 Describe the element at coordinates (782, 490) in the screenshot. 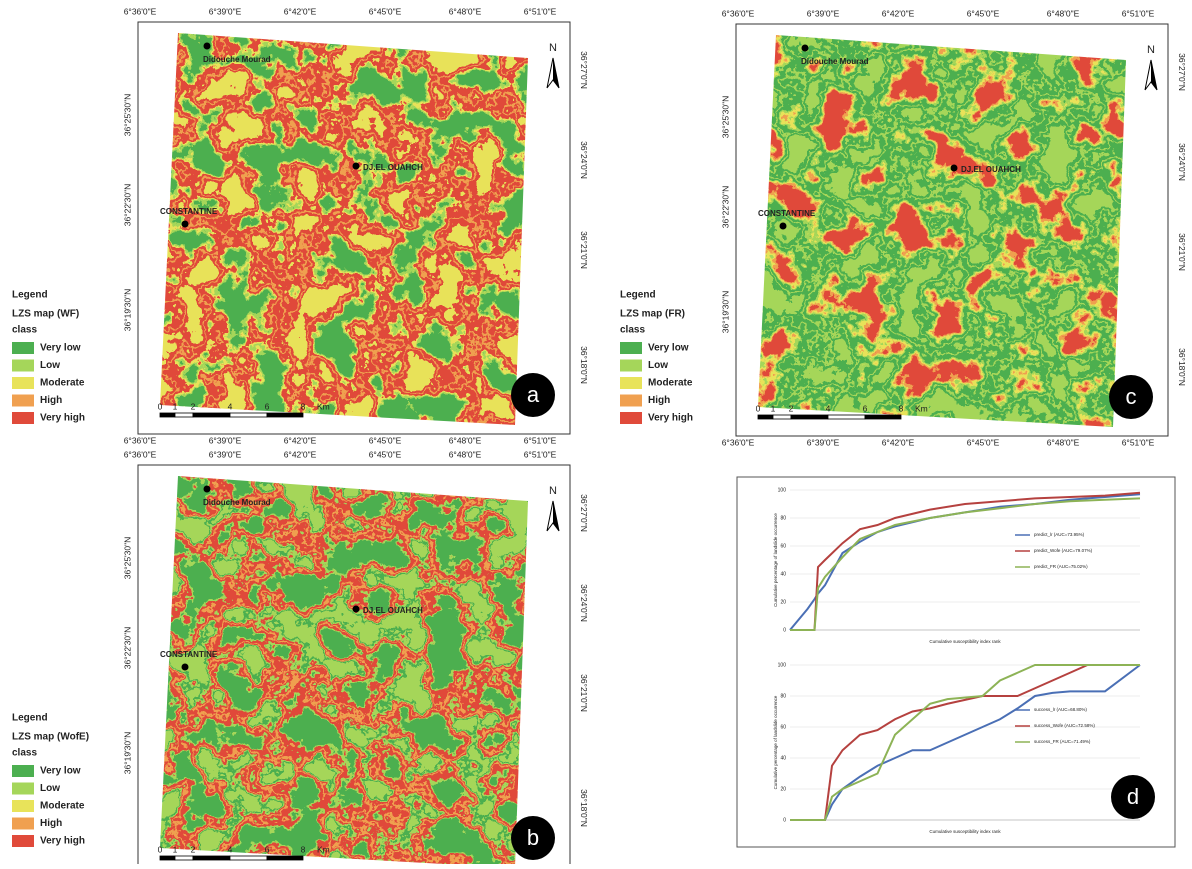

I see `y-tick-label: 100` at that location.